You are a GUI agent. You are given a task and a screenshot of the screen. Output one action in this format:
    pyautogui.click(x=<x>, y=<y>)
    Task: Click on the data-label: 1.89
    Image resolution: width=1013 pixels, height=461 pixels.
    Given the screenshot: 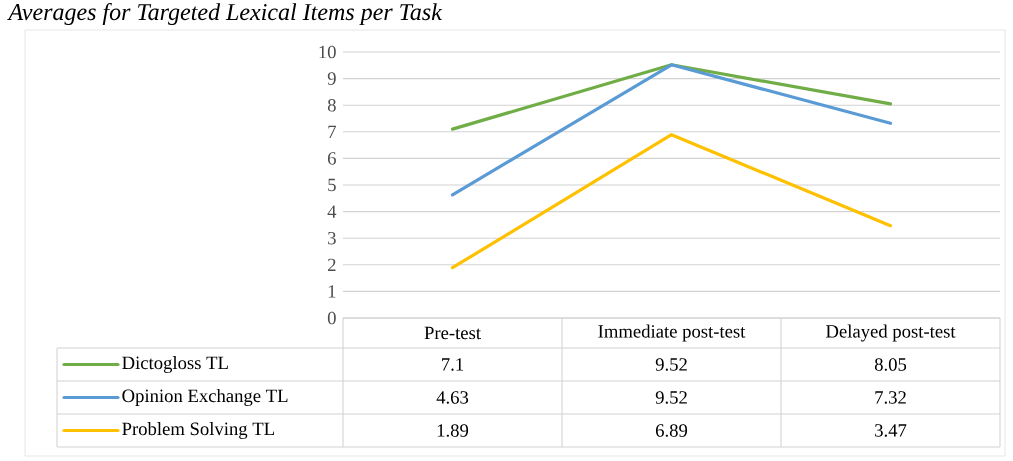 What is the action you would take?
    pyautogui.click(x=453, y=430)
    